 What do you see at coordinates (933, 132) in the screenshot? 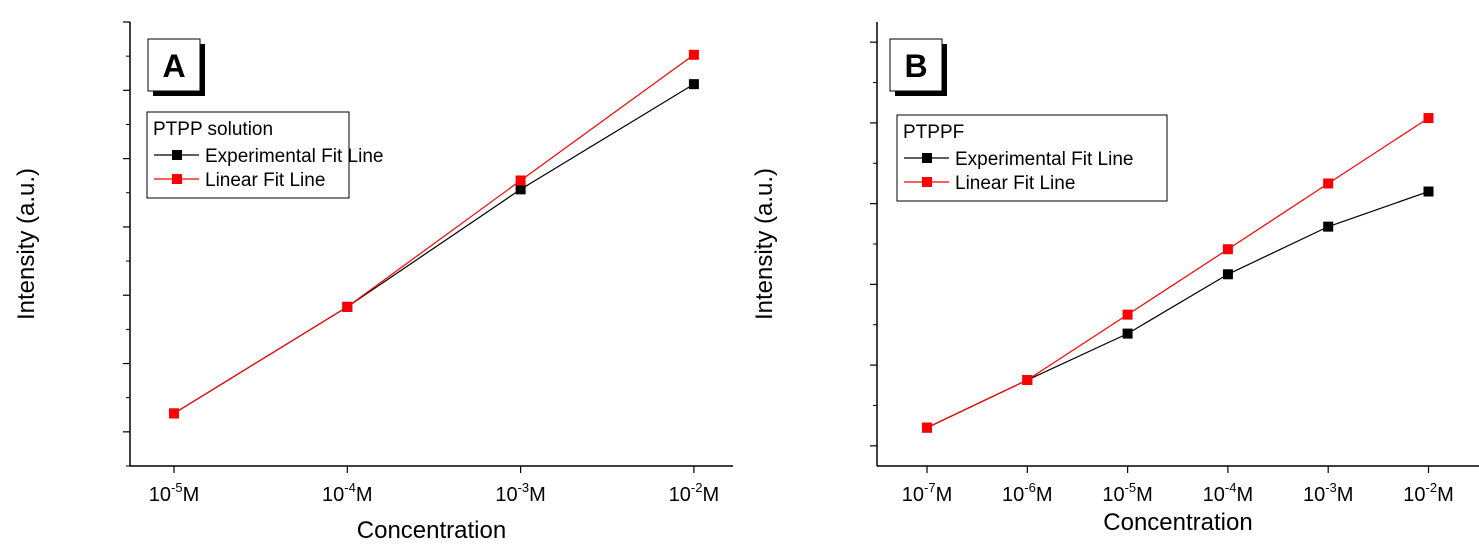
I see `legend-title: PTPPF` at bounding box center [933, 132].